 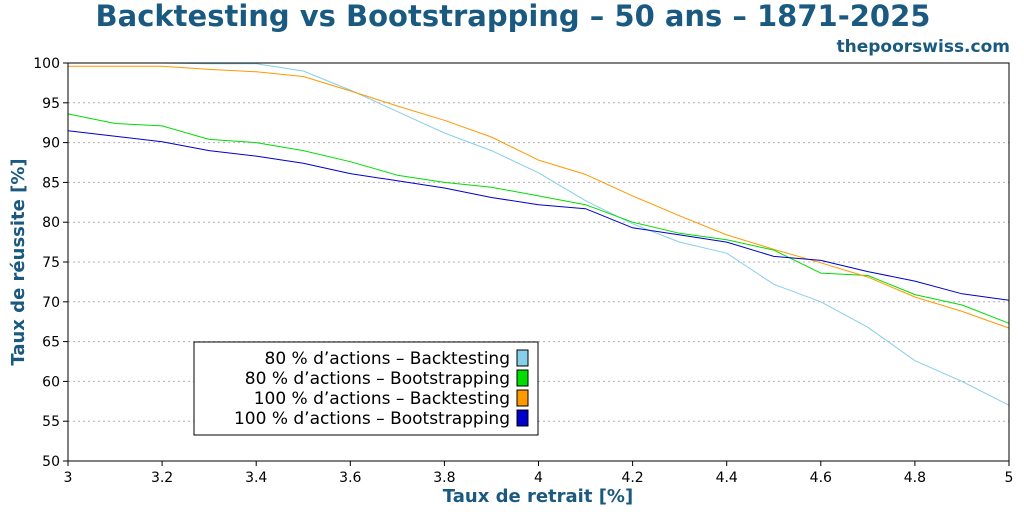 What do you see at coordinates (350, 478) in the screenshot?
I see `x-tick-label: 3.6` at bounding box center [350, 478].